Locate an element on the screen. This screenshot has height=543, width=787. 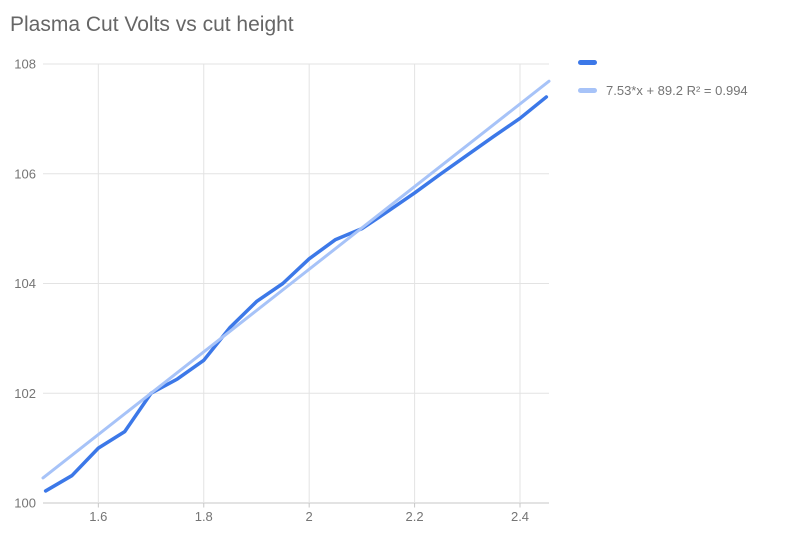
y-tick-label: 102 is located at coordinates (25, 393).